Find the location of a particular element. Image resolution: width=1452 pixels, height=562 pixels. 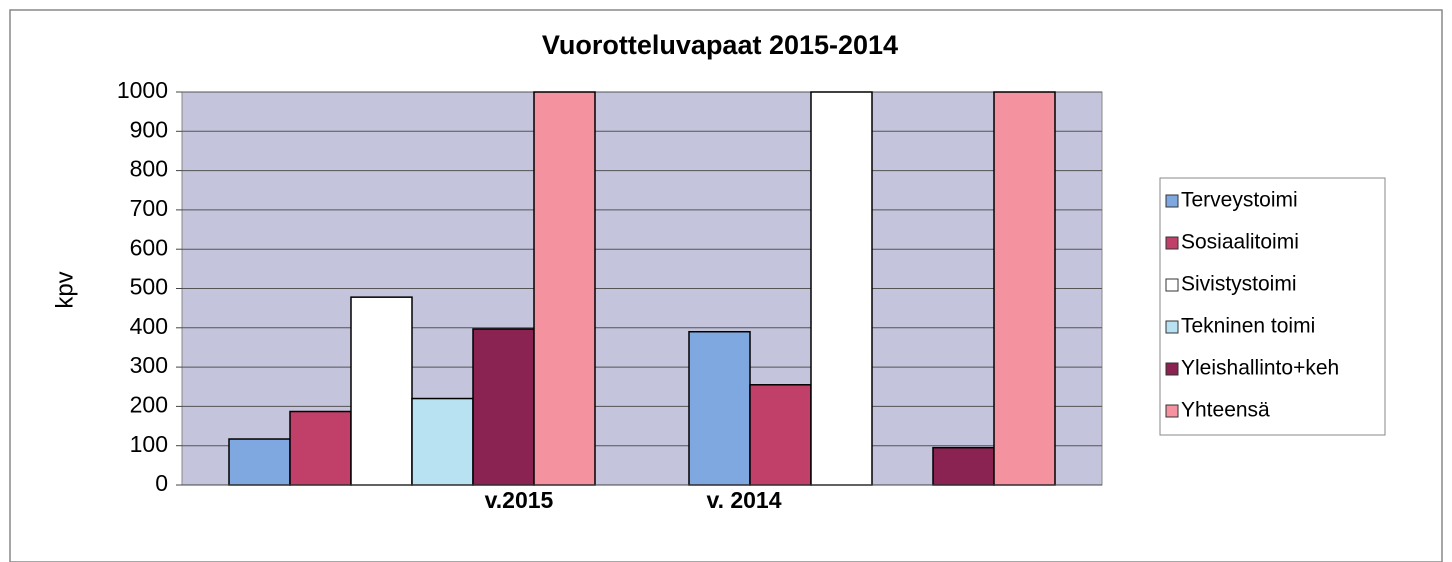

legend-label: Tekninen toimi is located at coordinates (1248, 326).